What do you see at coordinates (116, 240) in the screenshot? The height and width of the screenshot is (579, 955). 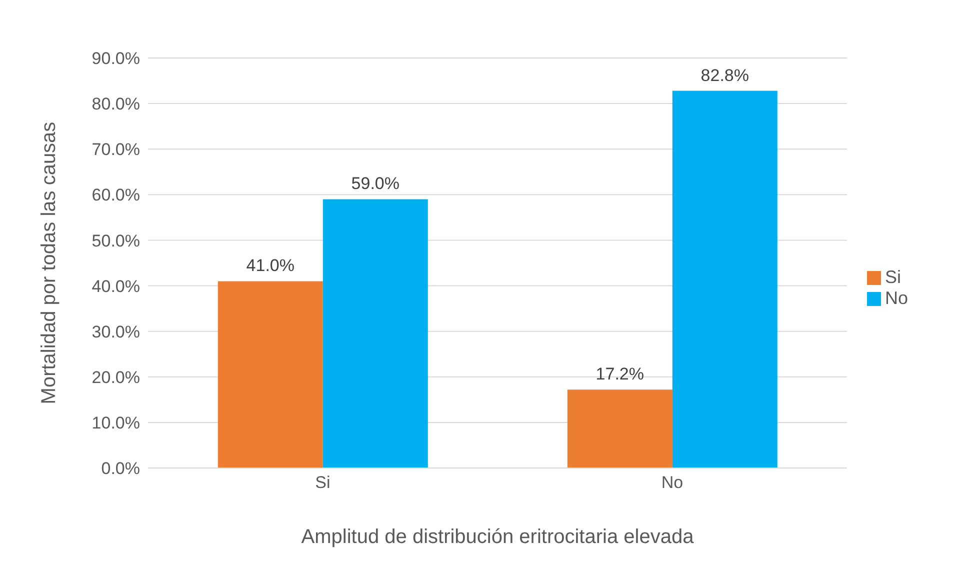 I see `y-tick-label: 50.0%` at bounding box center [116, 240].